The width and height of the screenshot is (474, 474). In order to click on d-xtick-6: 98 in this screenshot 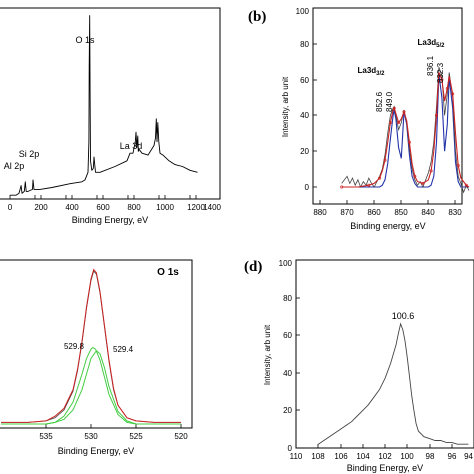, I will do `click(430, 456)`.